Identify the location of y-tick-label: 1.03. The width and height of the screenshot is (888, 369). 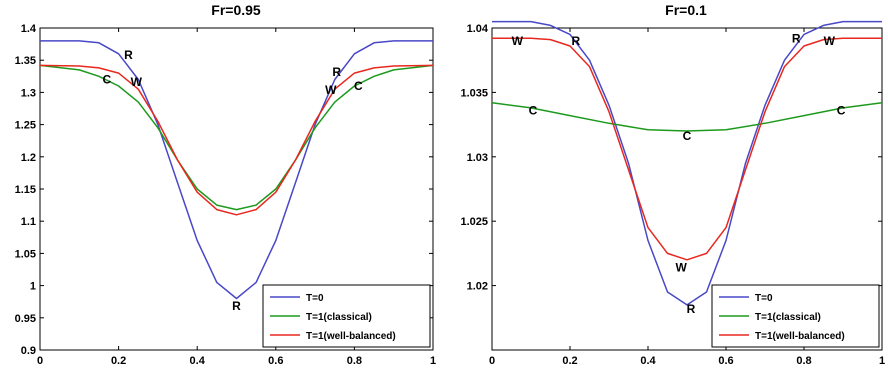
(477, 158).